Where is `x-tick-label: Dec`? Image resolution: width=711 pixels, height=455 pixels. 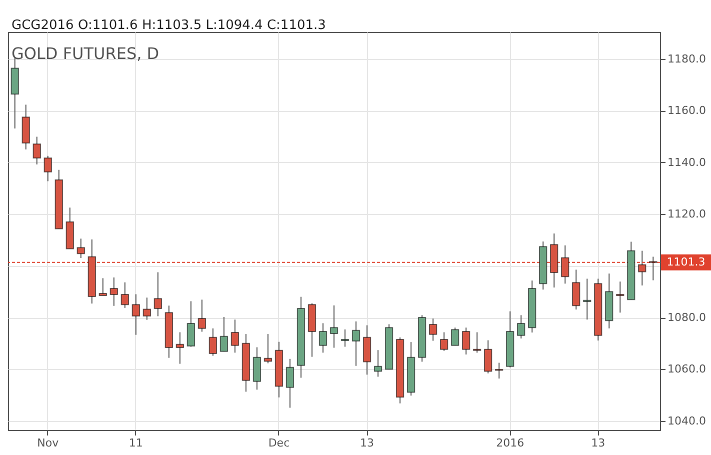
x-tick-label: Dec is located at coordinates (279, 443).